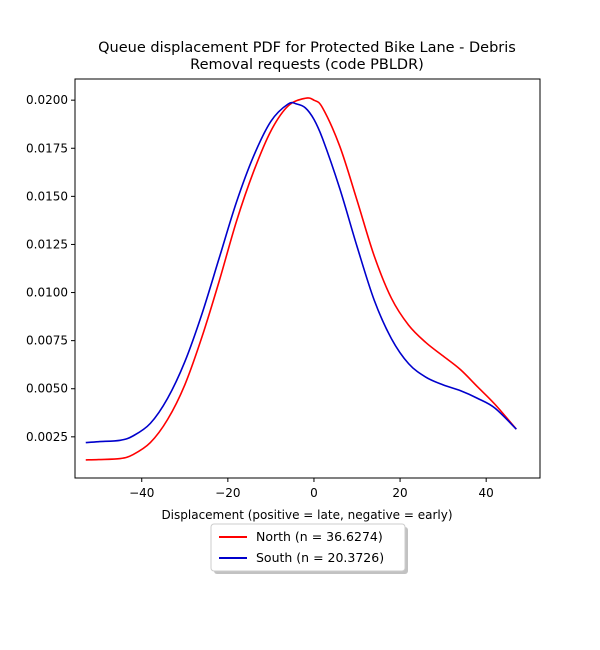 This screenshot has width=600, height=650. I want to click on y-tick-label: 0.0175, so click(47, 148).